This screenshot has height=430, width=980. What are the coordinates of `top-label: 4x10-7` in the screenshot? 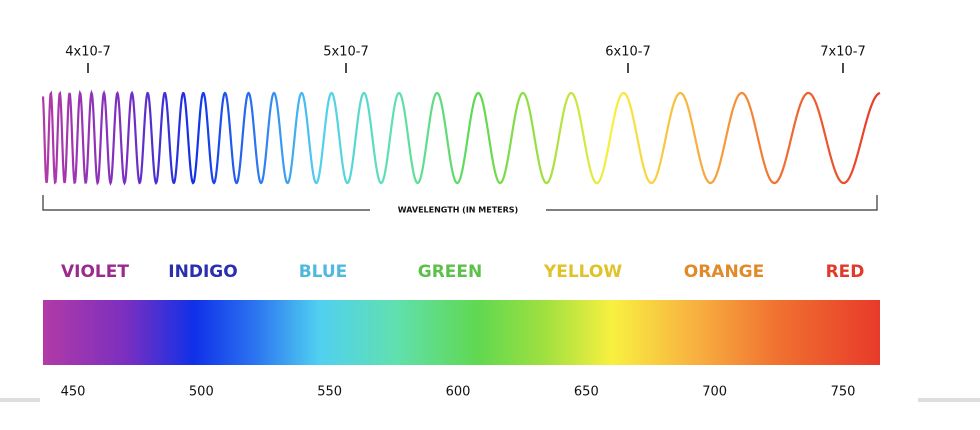 It's located at (87, 52).